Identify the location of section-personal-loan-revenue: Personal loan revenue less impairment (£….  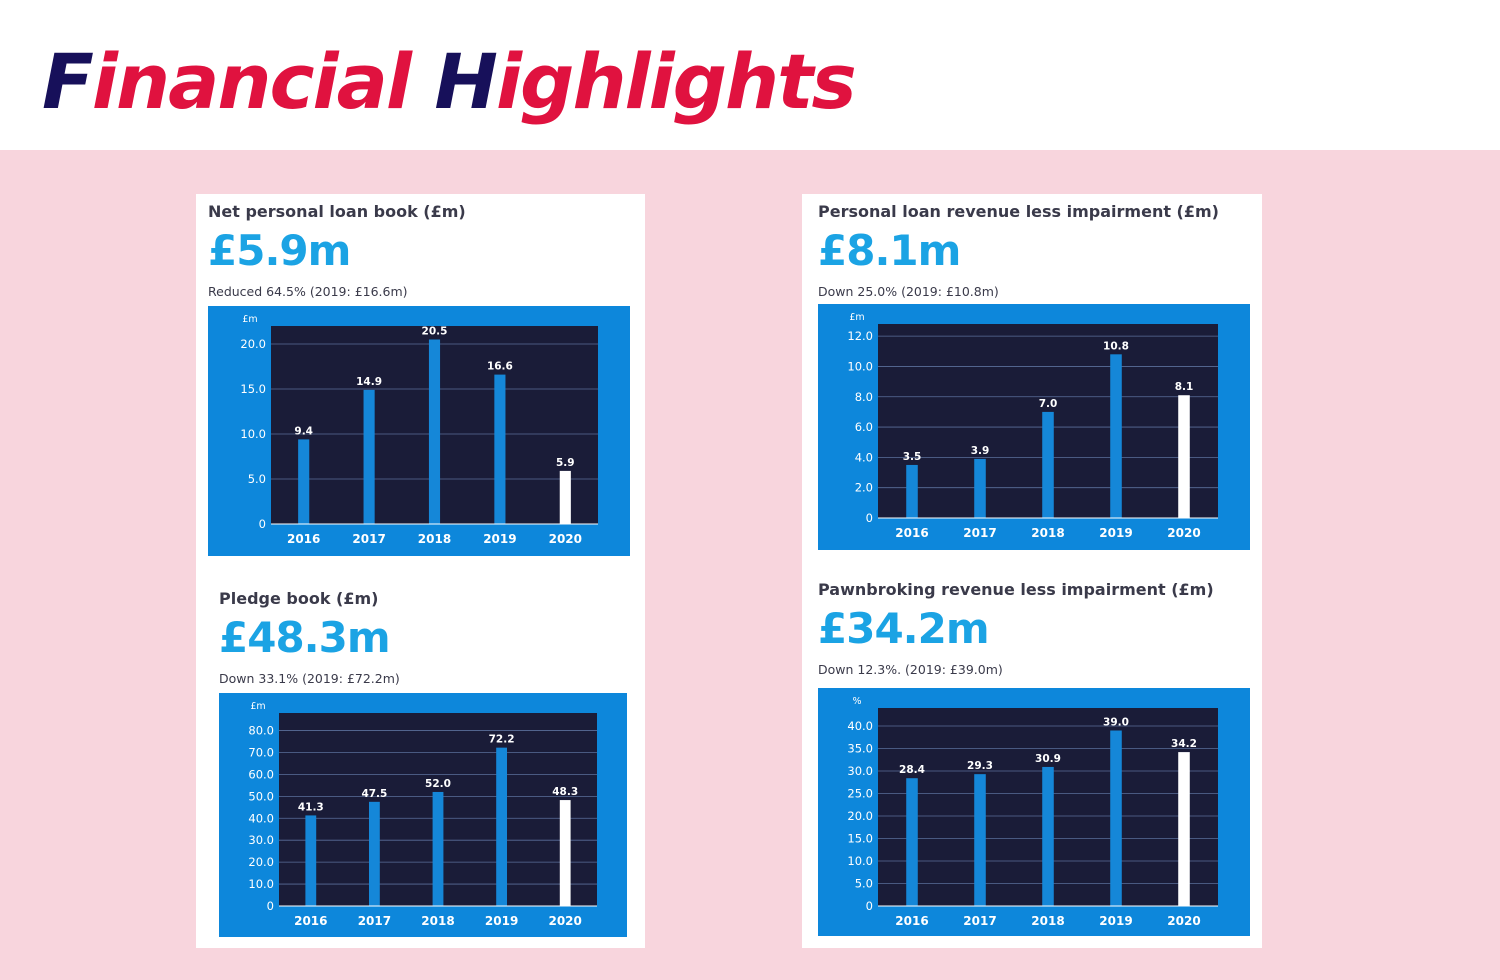
(1034, 377).